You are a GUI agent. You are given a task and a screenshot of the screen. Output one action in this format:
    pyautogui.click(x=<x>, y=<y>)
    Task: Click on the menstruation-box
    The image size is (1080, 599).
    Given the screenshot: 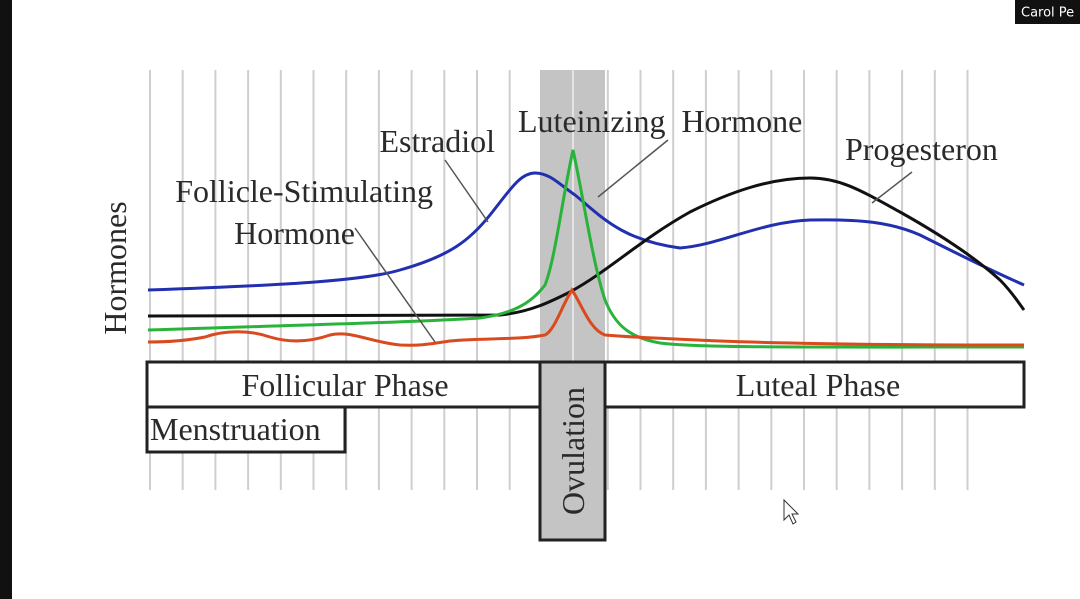 What is the action you would take?
    pyautogui.click(x=246, y=429)
    